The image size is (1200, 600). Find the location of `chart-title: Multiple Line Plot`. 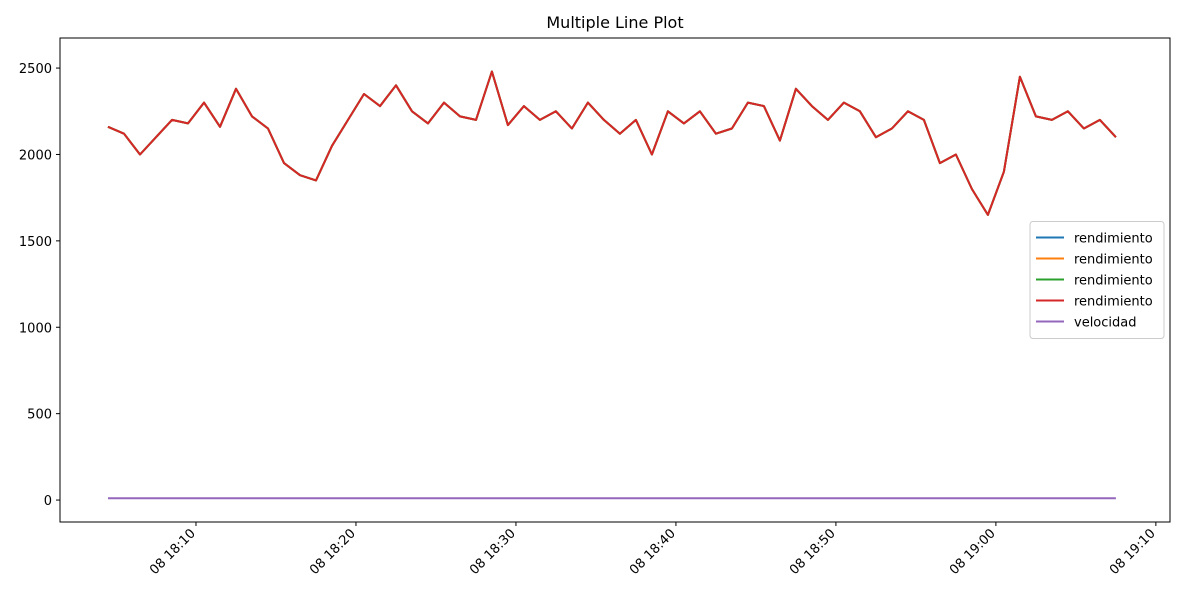

chart-title: Multiple Line Plot is located at coordinates (614, 22).